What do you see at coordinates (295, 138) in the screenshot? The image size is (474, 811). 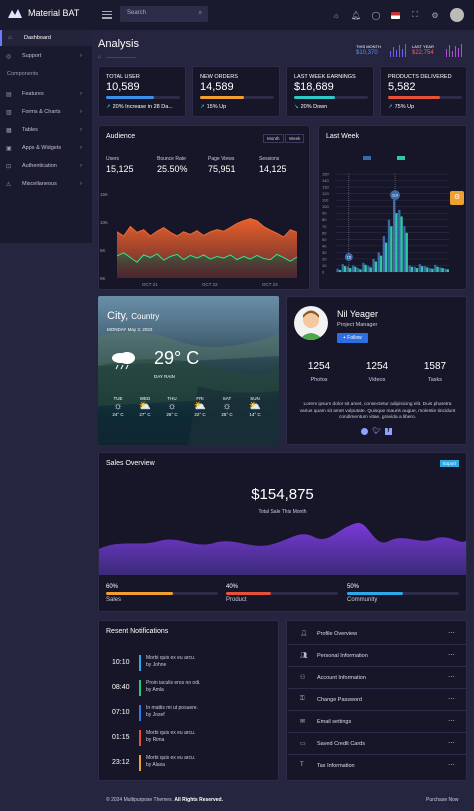 I see `segment-week-button: Week` at bounding box center [295, 138].